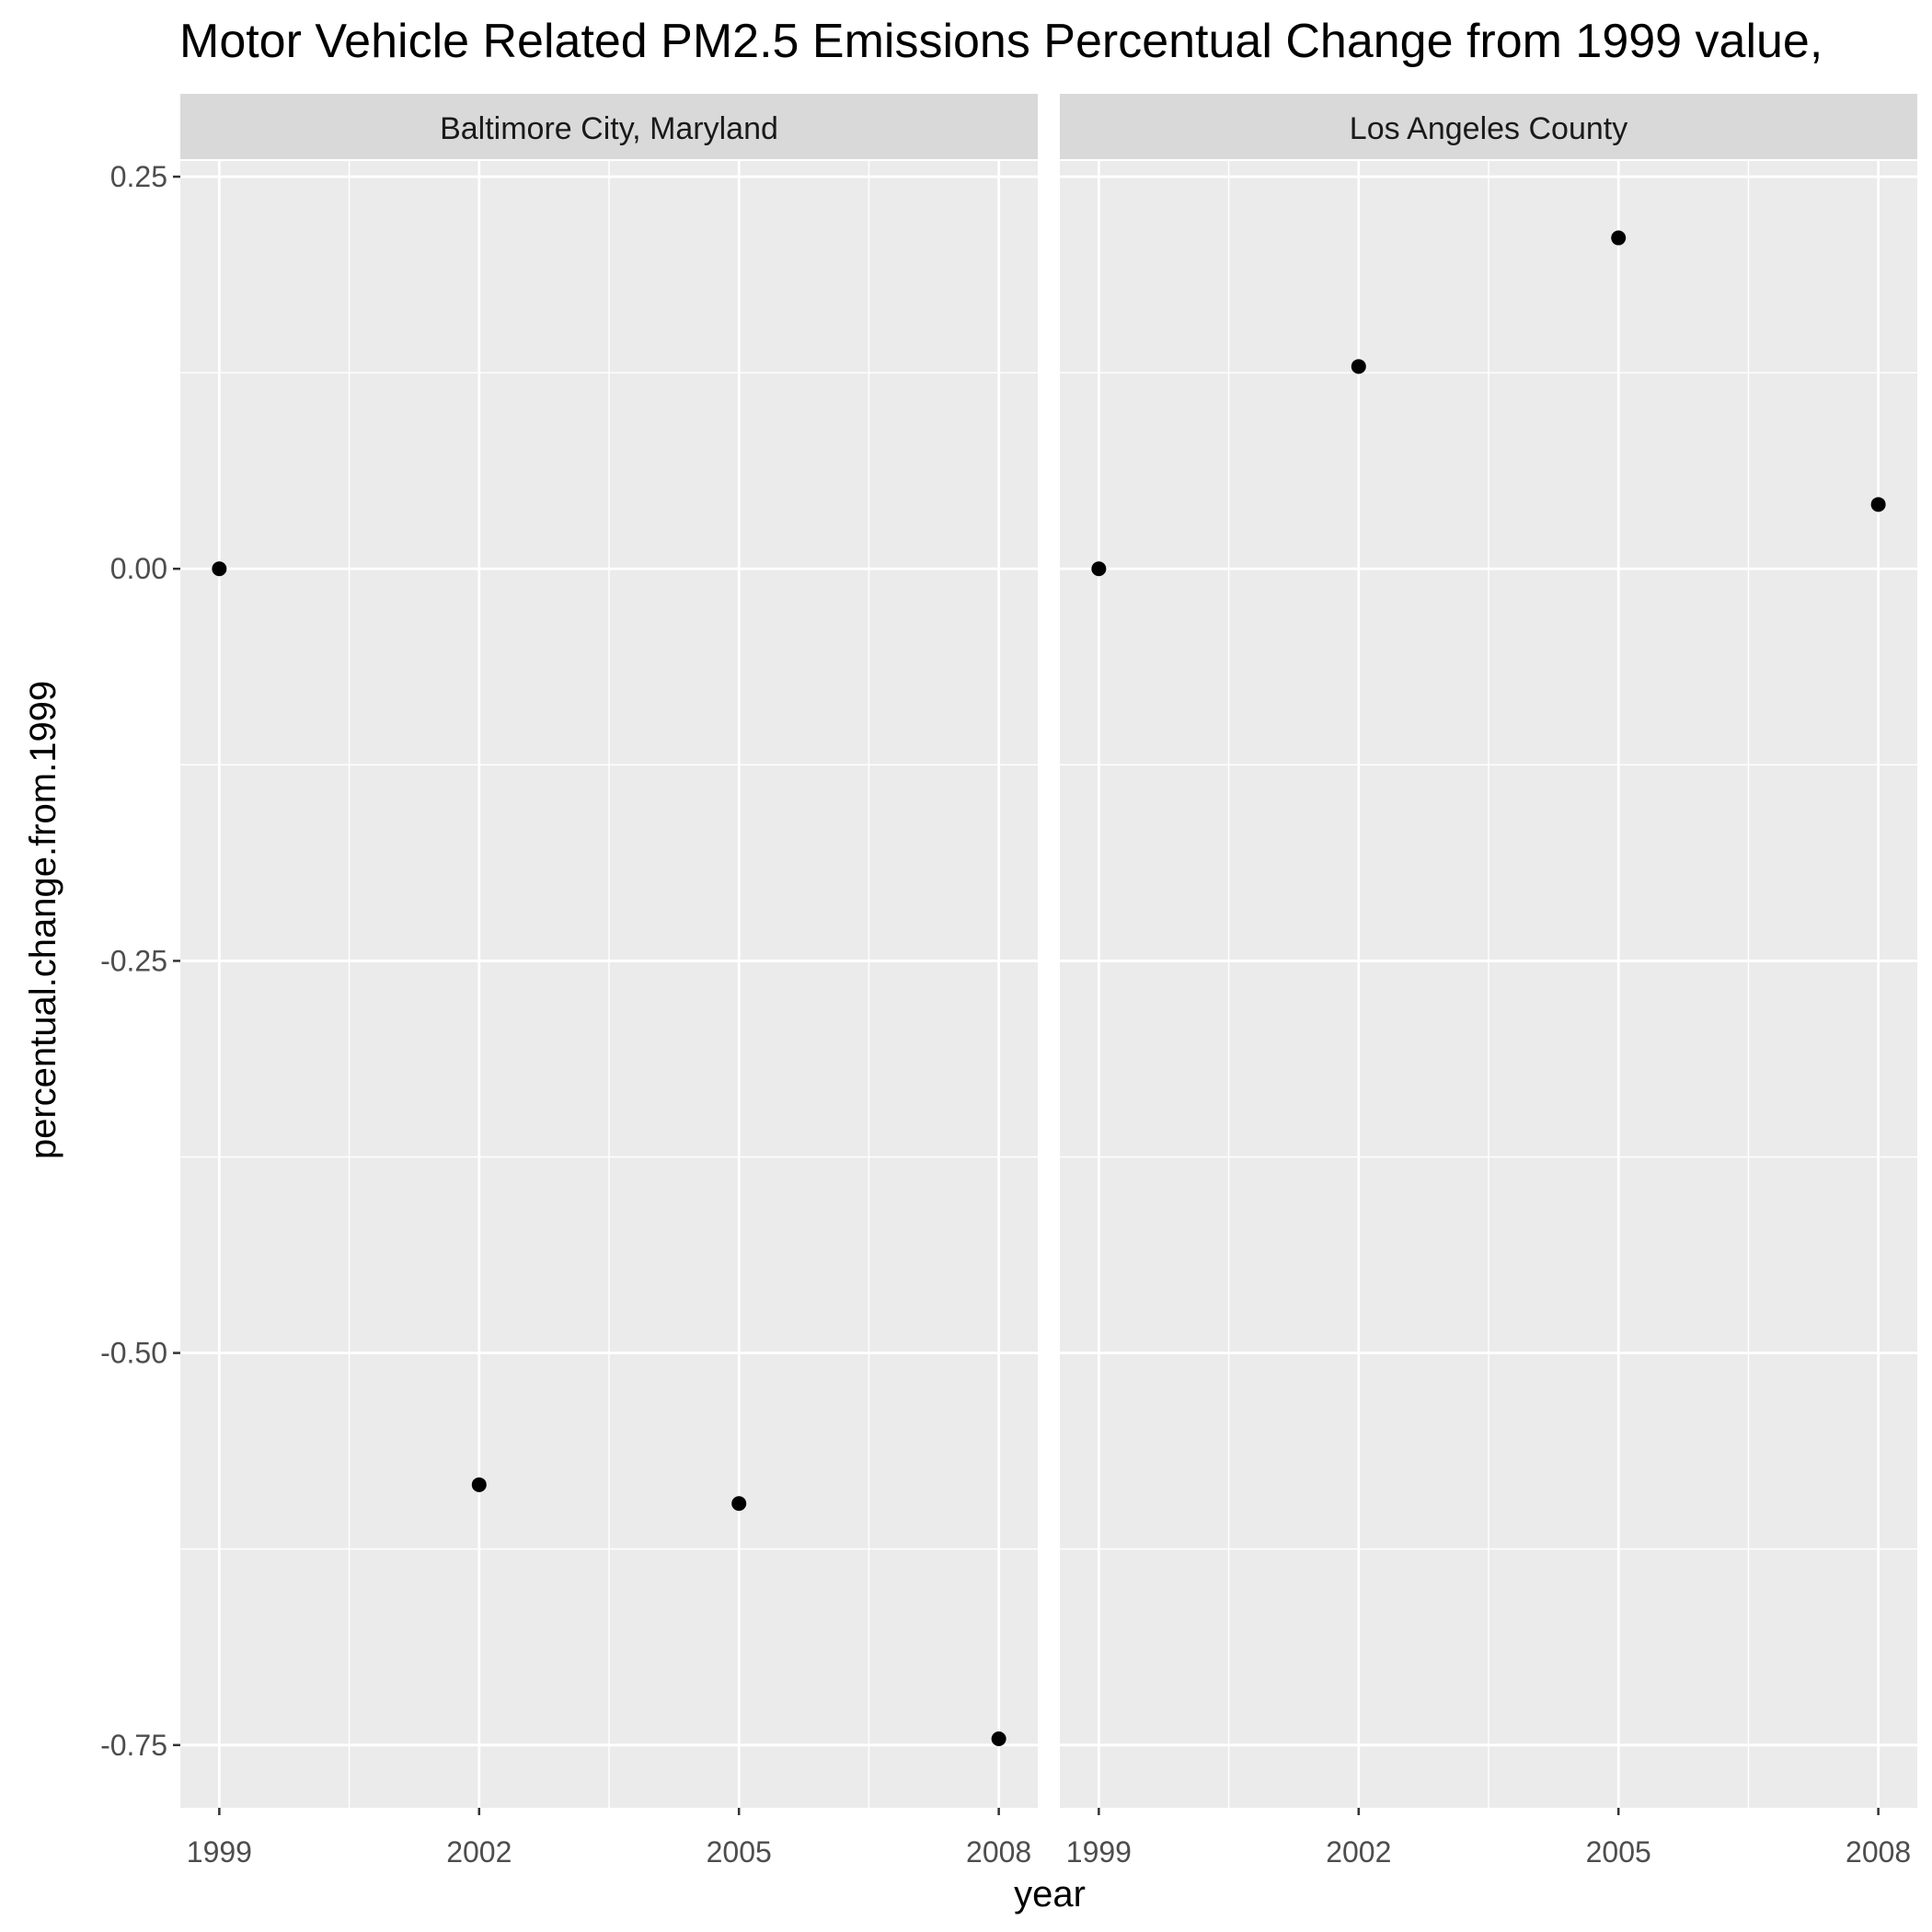 This screenshot has width=1932, height=1932. I want to click on y-tick-label: 0.00, so click(138, 568).